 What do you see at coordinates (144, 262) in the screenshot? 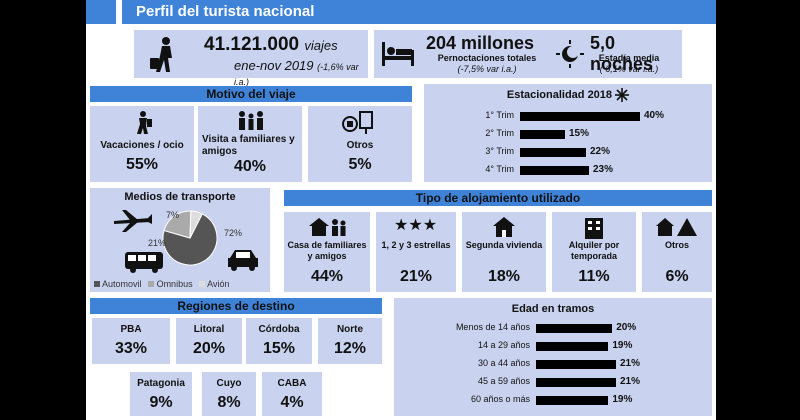
I see `bus-icon` at bounding box center [144, 262].